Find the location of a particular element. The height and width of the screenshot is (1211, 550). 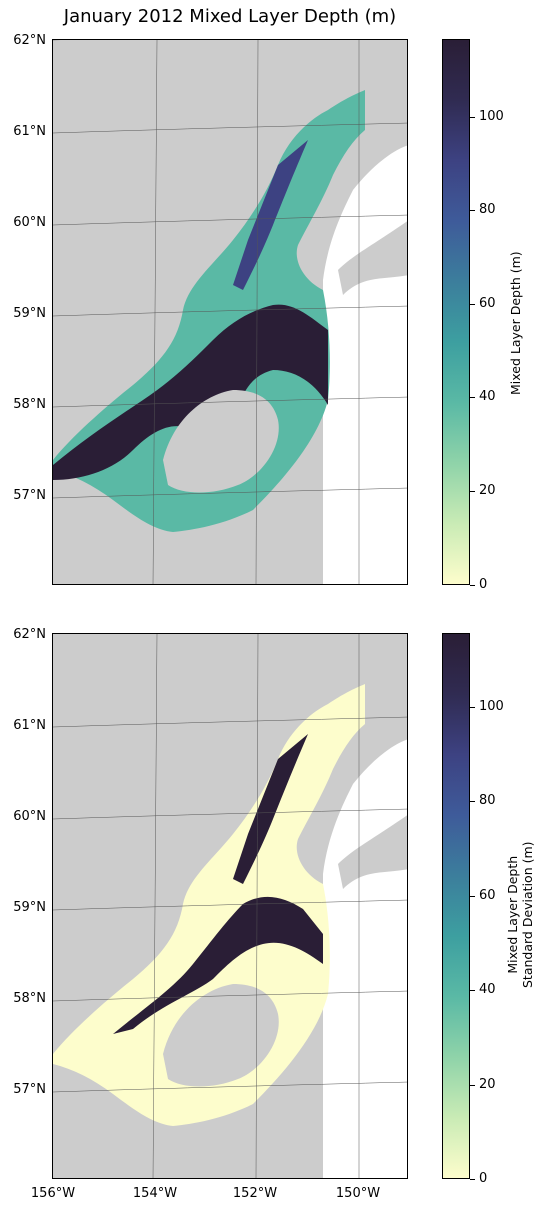

colorbar1-tick-100: 100 is located at coordinates (491, 116).